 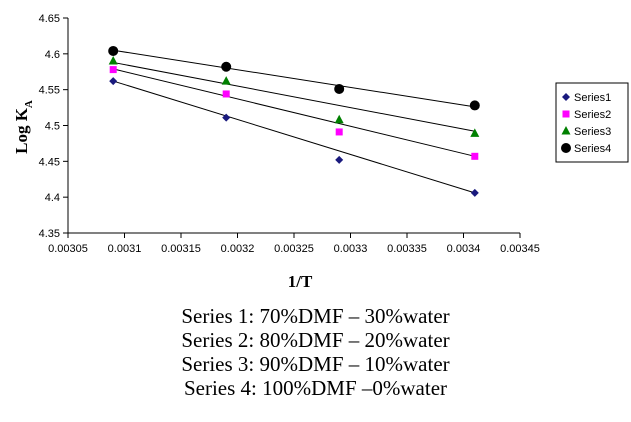 I want to click on legend-label-series-3: Series3, so click(x=592, y=132).